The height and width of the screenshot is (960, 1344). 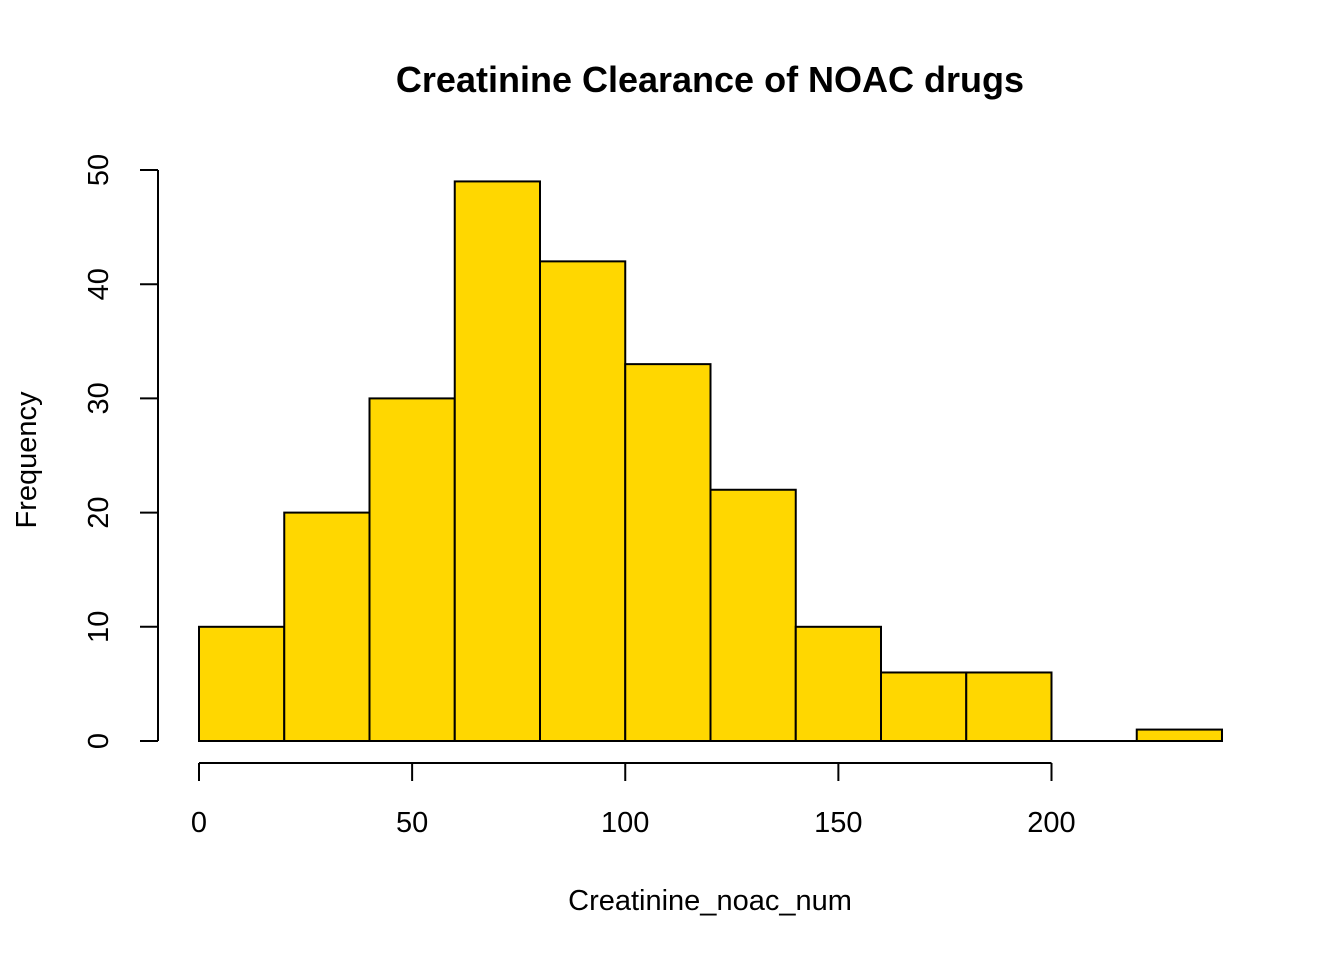 What do you see at coordinates (633, 800) in the screenshot?
I see `x-axis: 0 50 100 150 200` at bounding box center [633, 800].